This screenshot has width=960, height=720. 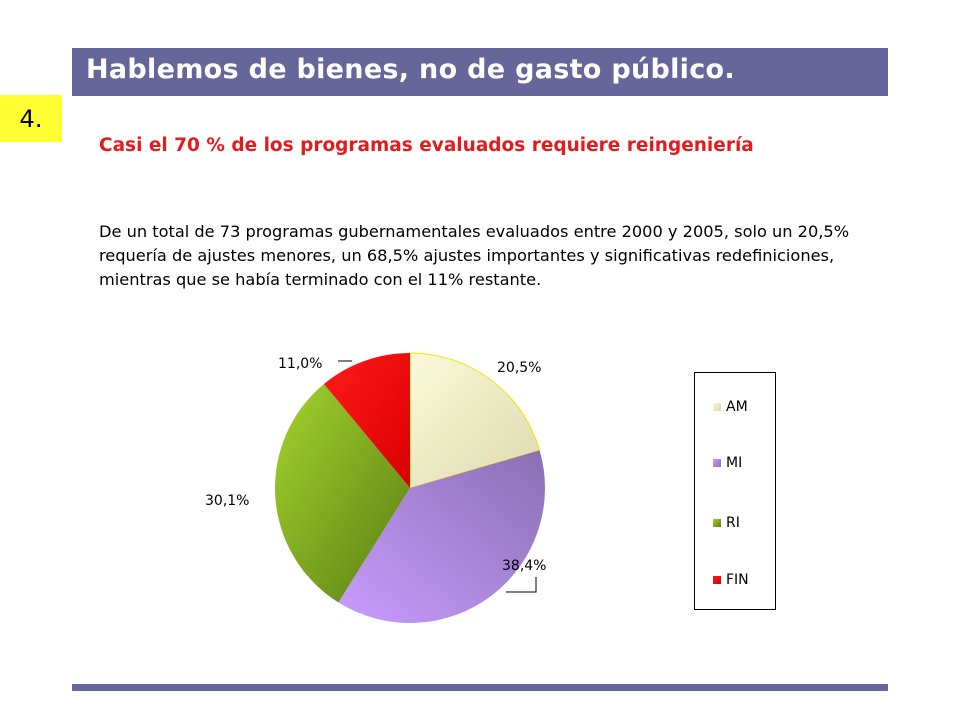 What do you see at coordinates (737, 407) in the screenshot?
I see `legend-label-am: AM` at bounding box center [737, 407].